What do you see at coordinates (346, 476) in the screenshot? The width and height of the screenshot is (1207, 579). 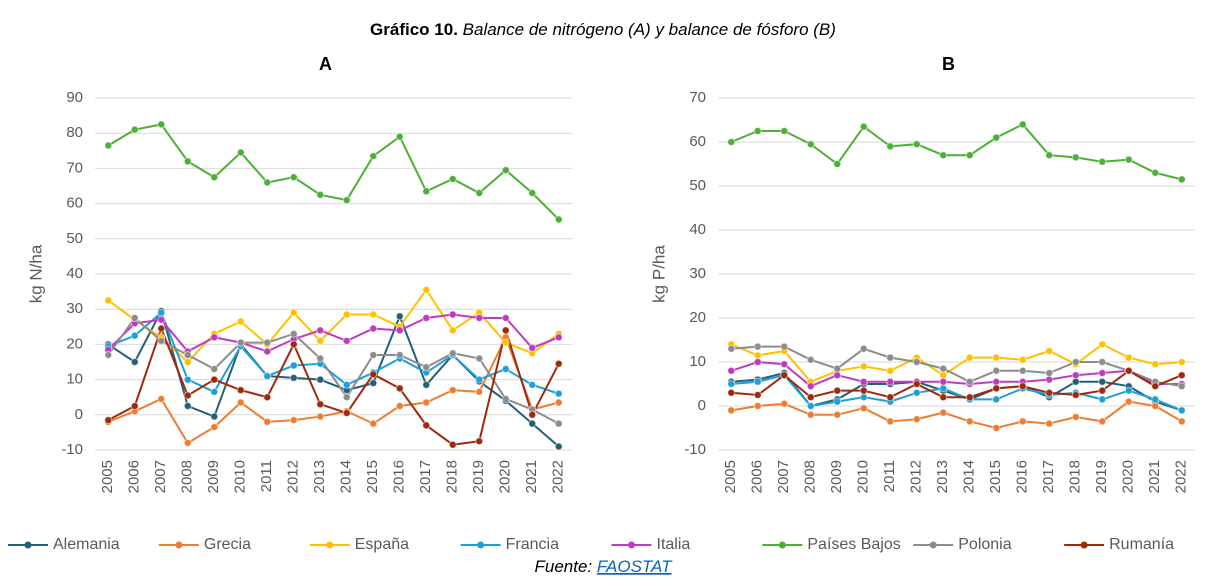 I see `x-tick-label: 2014` at bounding box center [346, 476].